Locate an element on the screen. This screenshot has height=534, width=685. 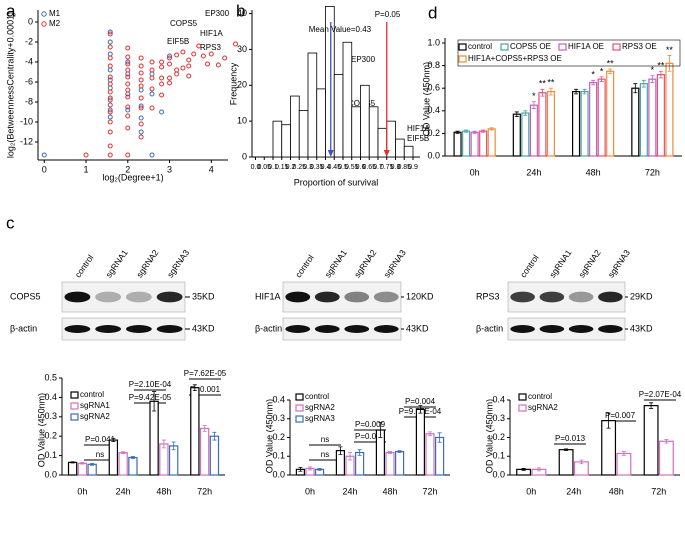
lane-label: control is located at coordinates (304, 266).